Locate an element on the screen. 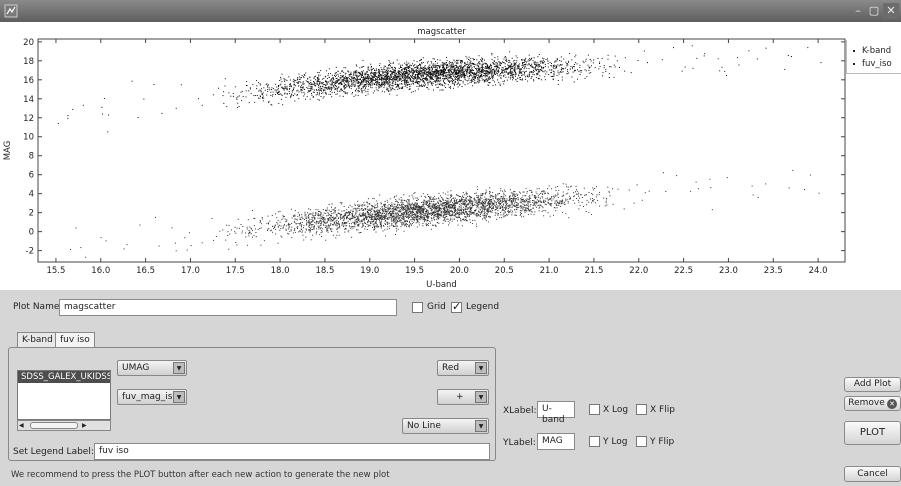  y-tick-label: 14 is located at coordinates (28, 100).